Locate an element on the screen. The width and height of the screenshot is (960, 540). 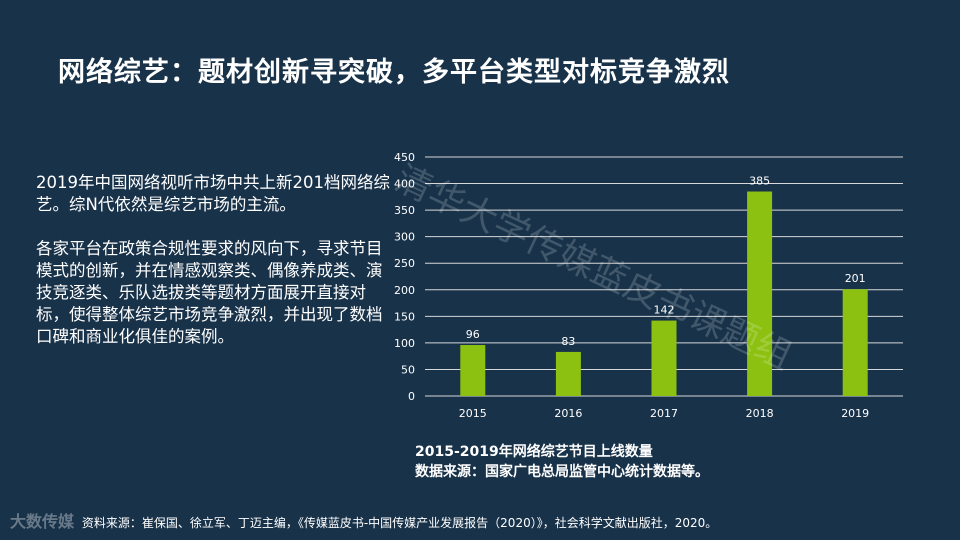
x-tick-label: 2018 is located at coordinates (760, 413).